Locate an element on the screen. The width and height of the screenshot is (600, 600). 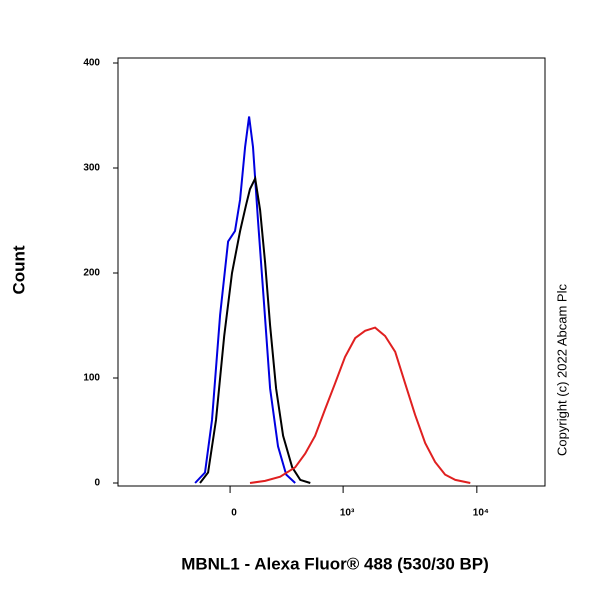
y-tick-label: 100 is located at coordinates (91, 378).